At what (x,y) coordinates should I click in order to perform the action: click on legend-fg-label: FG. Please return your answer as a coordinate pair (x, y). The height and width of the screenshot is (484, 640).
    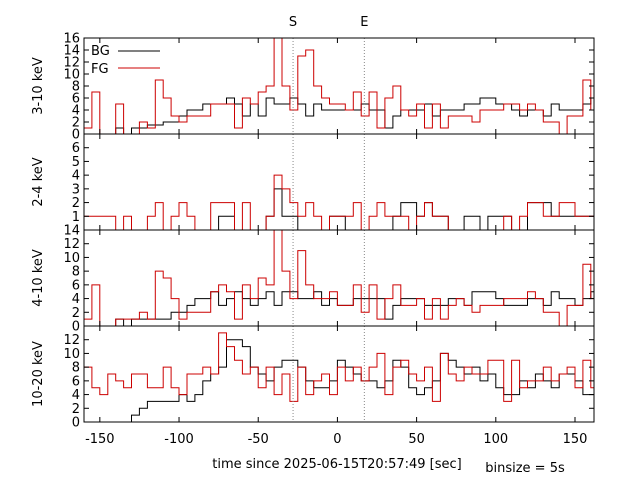
    Looking at the image, I should click on (100, 69).